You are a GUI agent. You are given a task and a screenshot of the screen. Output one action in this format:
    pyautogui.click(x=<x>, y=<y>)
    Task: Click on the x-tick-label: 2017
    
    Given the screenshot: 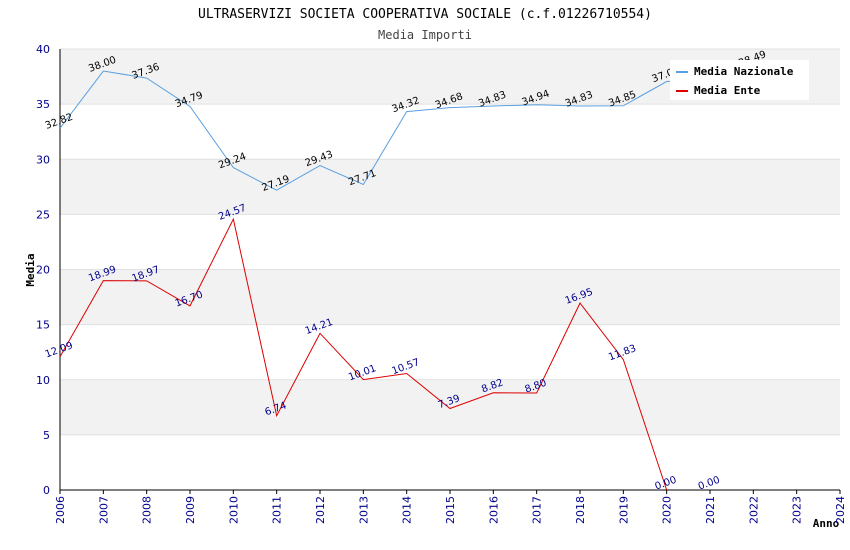 What is the action you would take?
    pyautogui.click(x=537, y=510)
    